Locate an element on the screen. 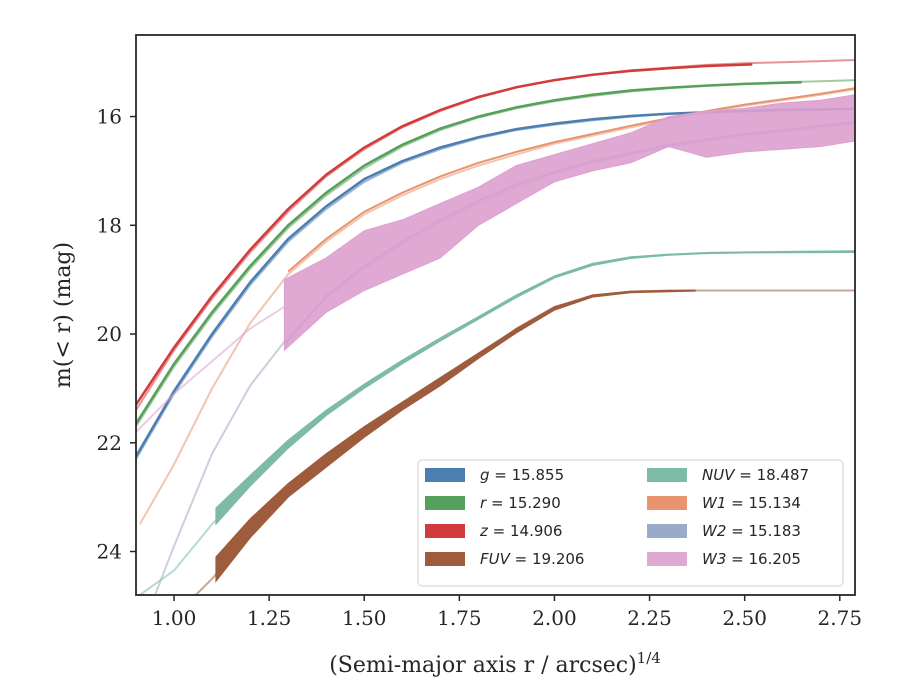 The width and height of the screenshot is (900, 700). x-axis-label: (Semi-major axis r / arcsec)1/4 is located at coordinates (495, 663).